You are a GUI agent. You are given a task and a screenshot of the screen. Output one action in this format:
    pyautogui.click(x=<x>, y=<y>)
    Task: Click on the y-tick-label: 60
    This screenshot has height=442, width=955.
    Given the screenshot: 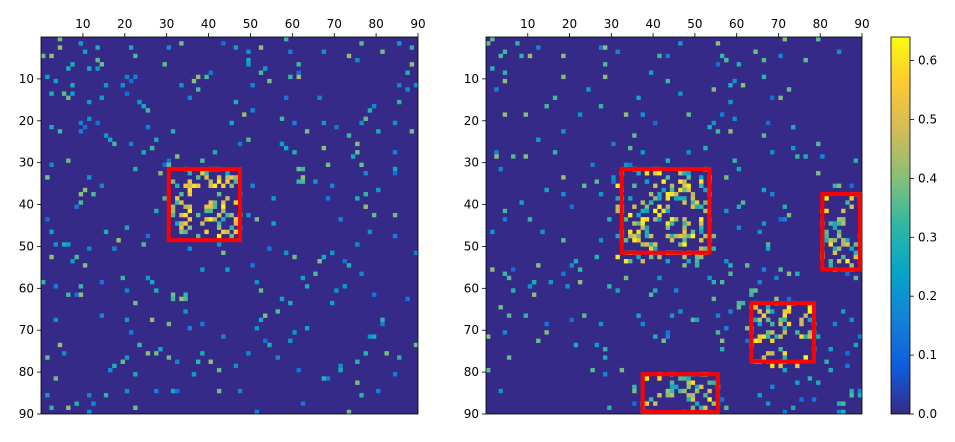 What is the action you would take?
    pyautogui.click(x=471, y=288)
    